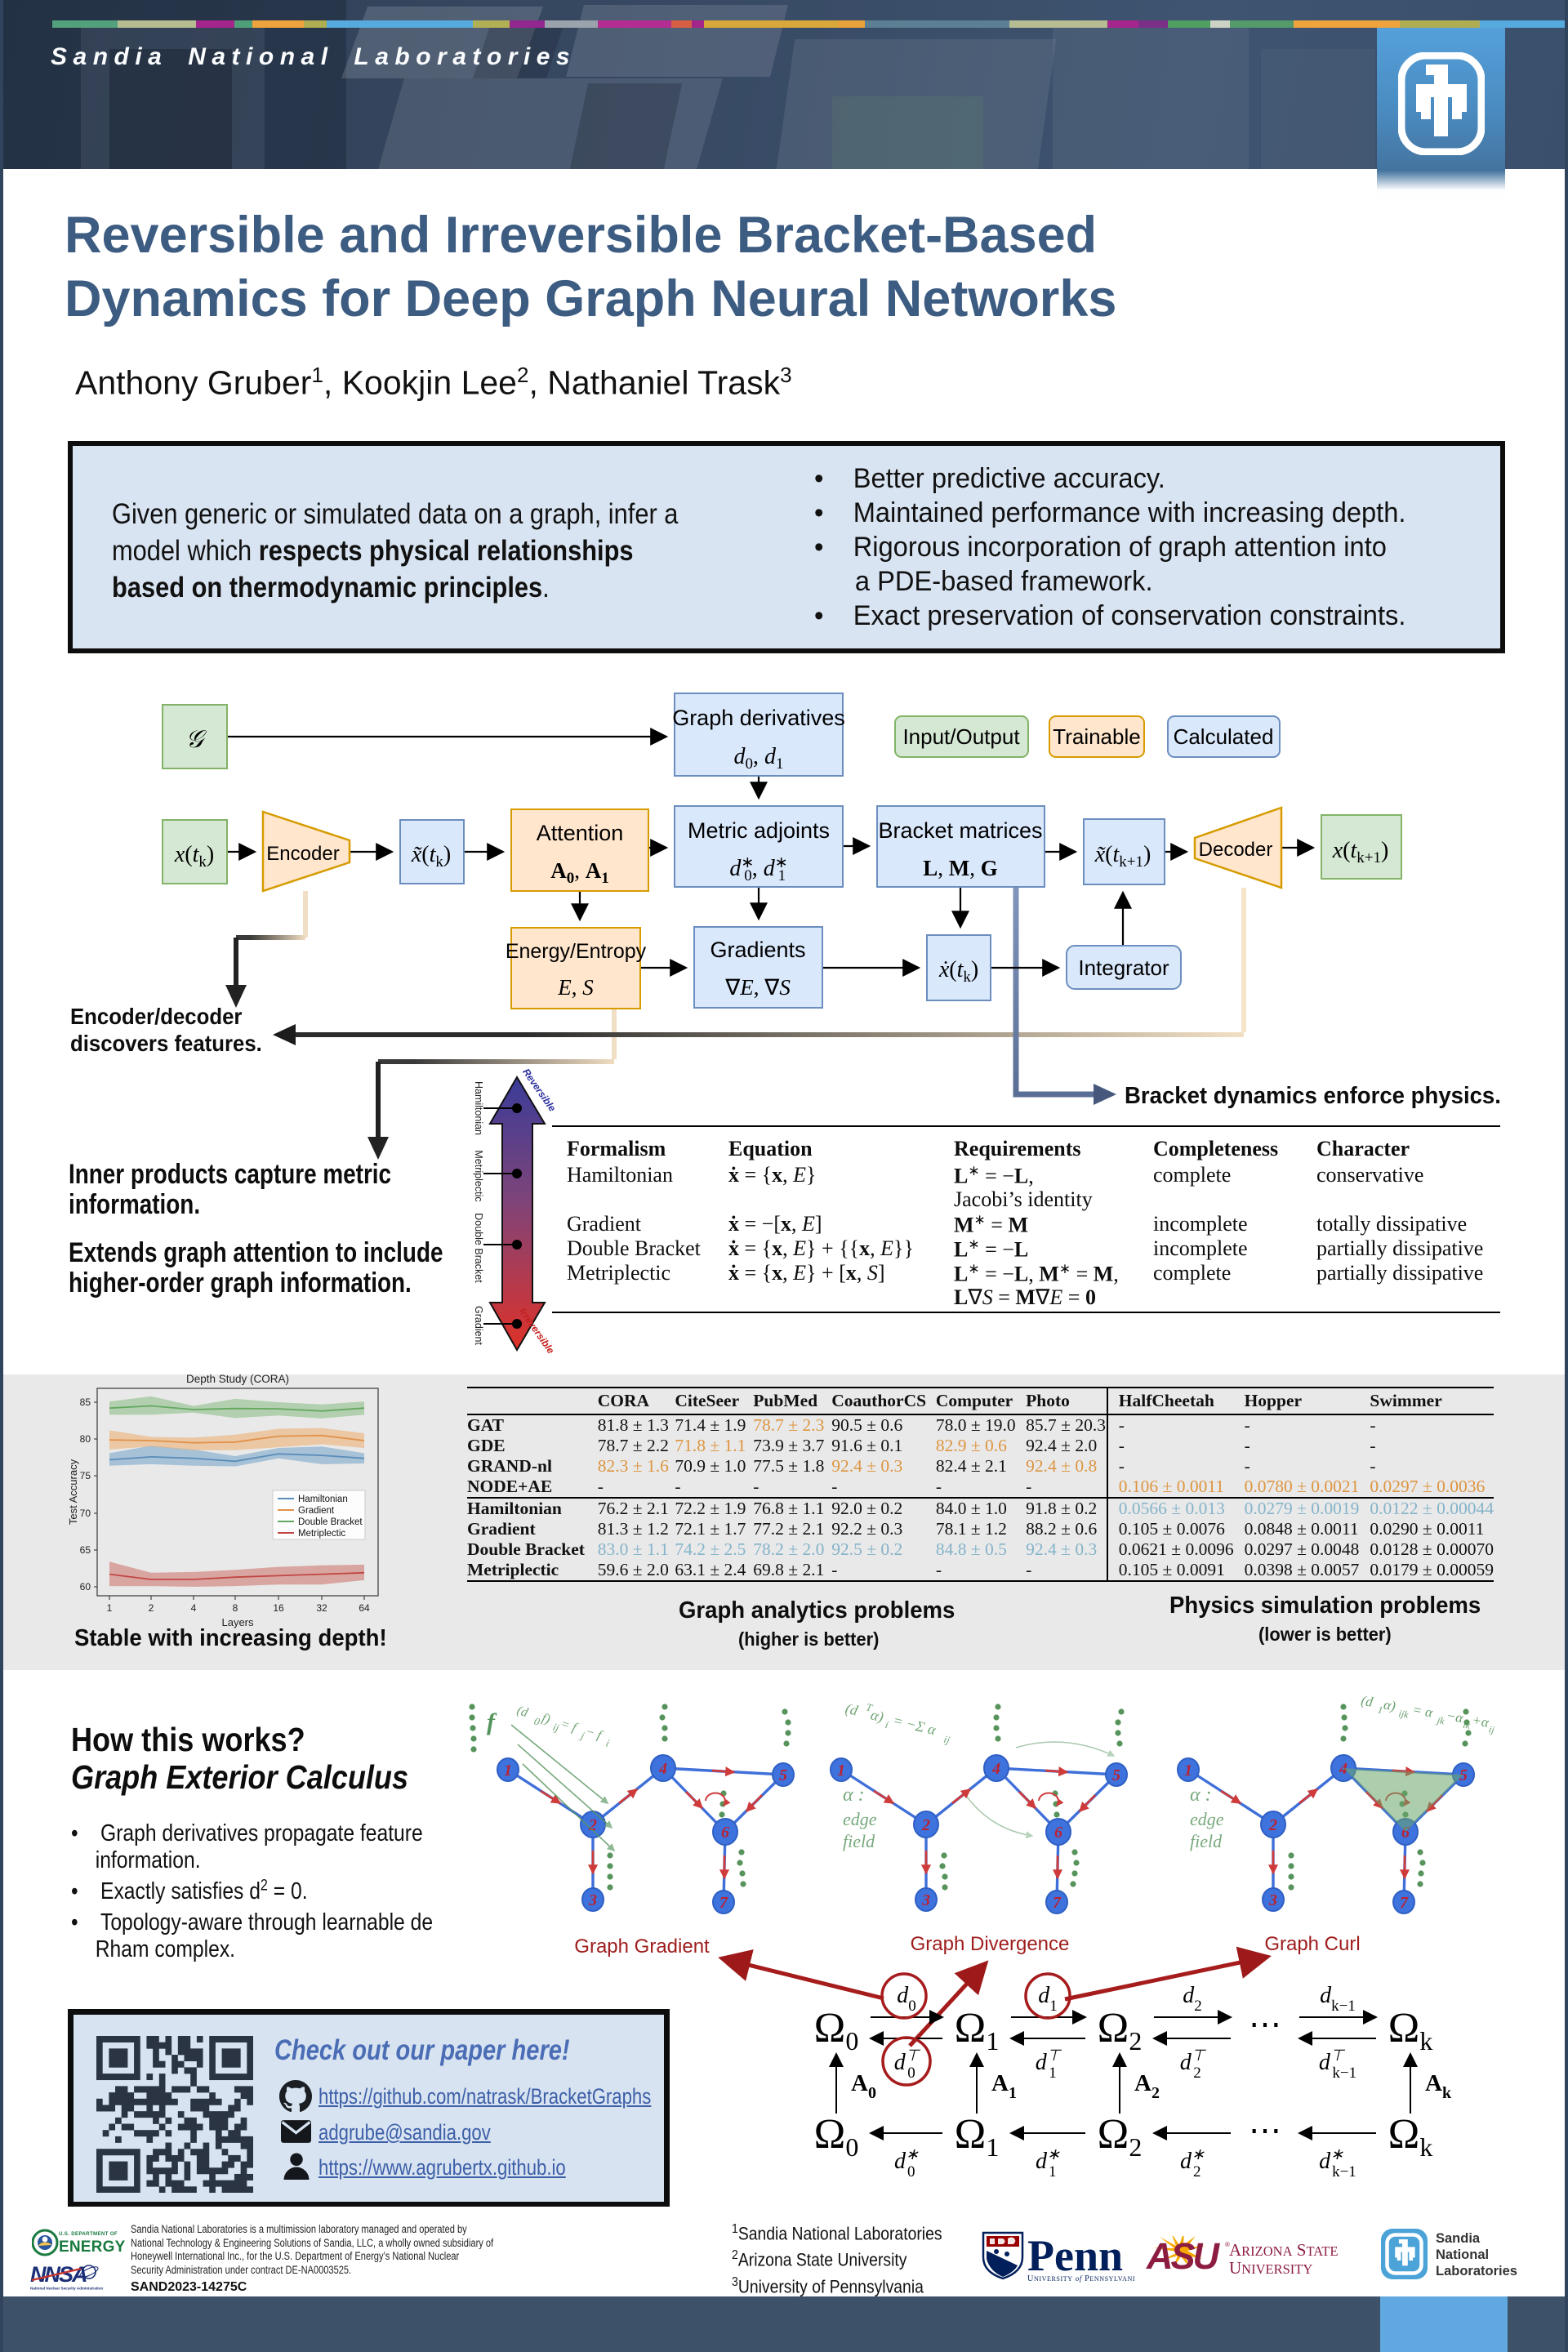  I want to click on svg-text: dk−1, so click(1338, 1999).